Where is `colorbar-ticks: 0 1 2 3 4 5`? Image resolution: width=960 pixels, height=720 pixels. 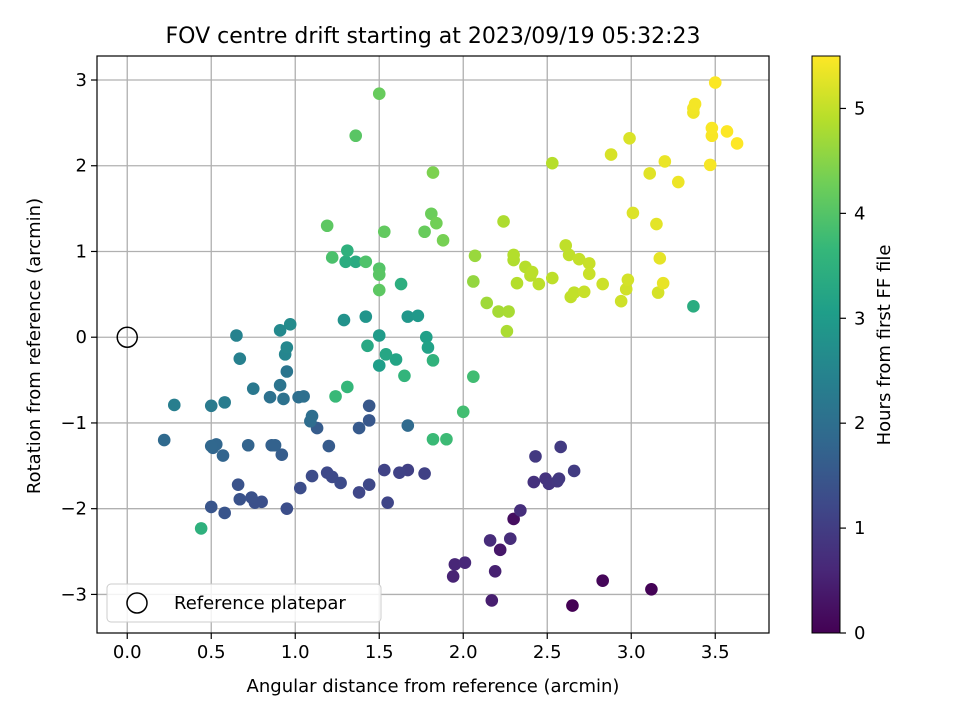
colorbar-ticks: 0 1 2 3 4 5 is located at coordinates (852, 371).